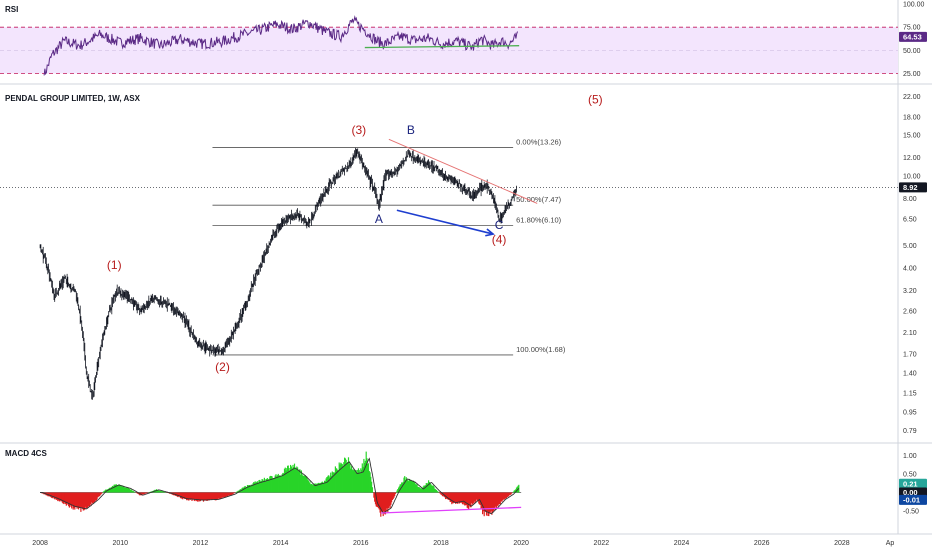 The width and height of the screenshot is (932, 555). Describe the element at coordinates (914, 5) in the screenshot. I see `rsi-tick-label: 100.00` at that location.